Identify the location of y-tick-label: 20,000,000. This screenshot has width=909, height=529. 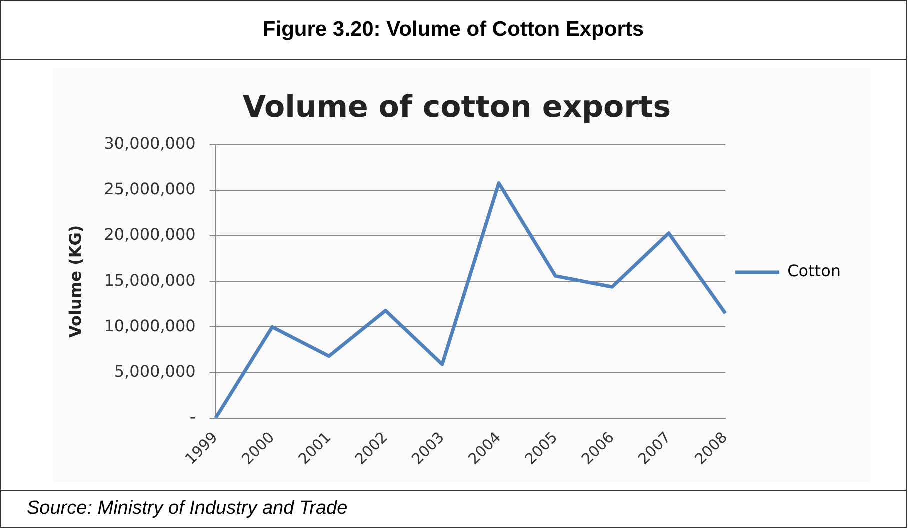
(150, 234).